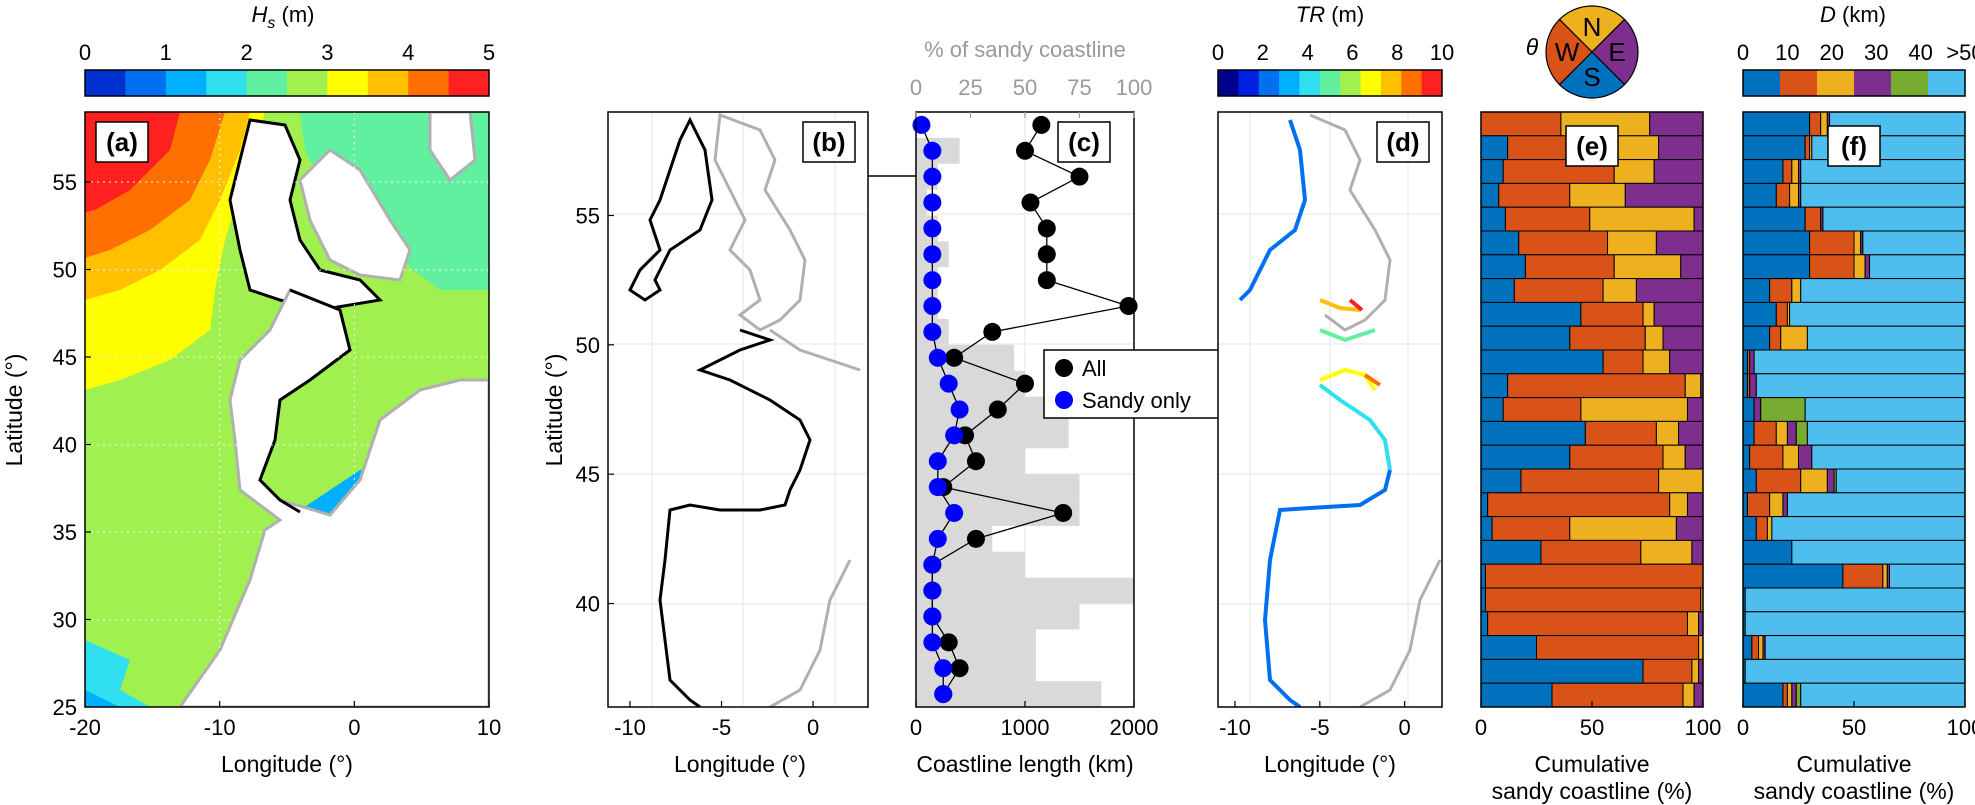 The width and height of the screenshot is (1975, 805). Describe the element at coordinates (916, 727) in the screenshot. I see `panel-c-x-tick-label: 0` at that location.